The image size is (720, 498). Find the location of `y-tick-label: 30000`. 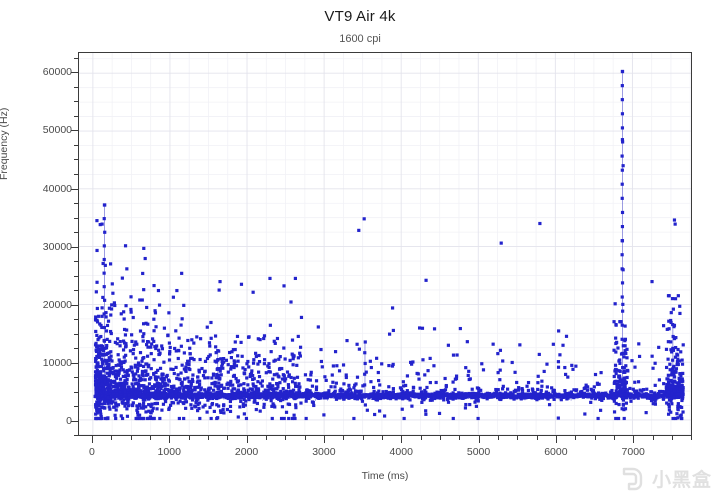

y-tick-label: 30000 is located at coordinates (57, 246).